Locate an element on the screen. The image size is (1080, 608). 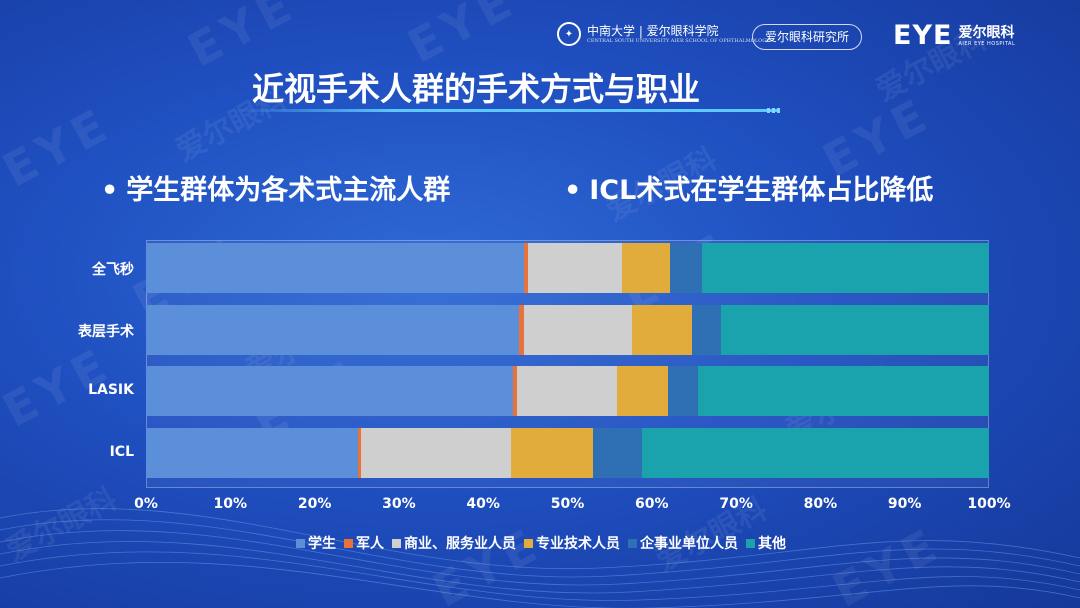
eye-logo-cn: 爱尔眼科 is located at coordinates (986, 32).